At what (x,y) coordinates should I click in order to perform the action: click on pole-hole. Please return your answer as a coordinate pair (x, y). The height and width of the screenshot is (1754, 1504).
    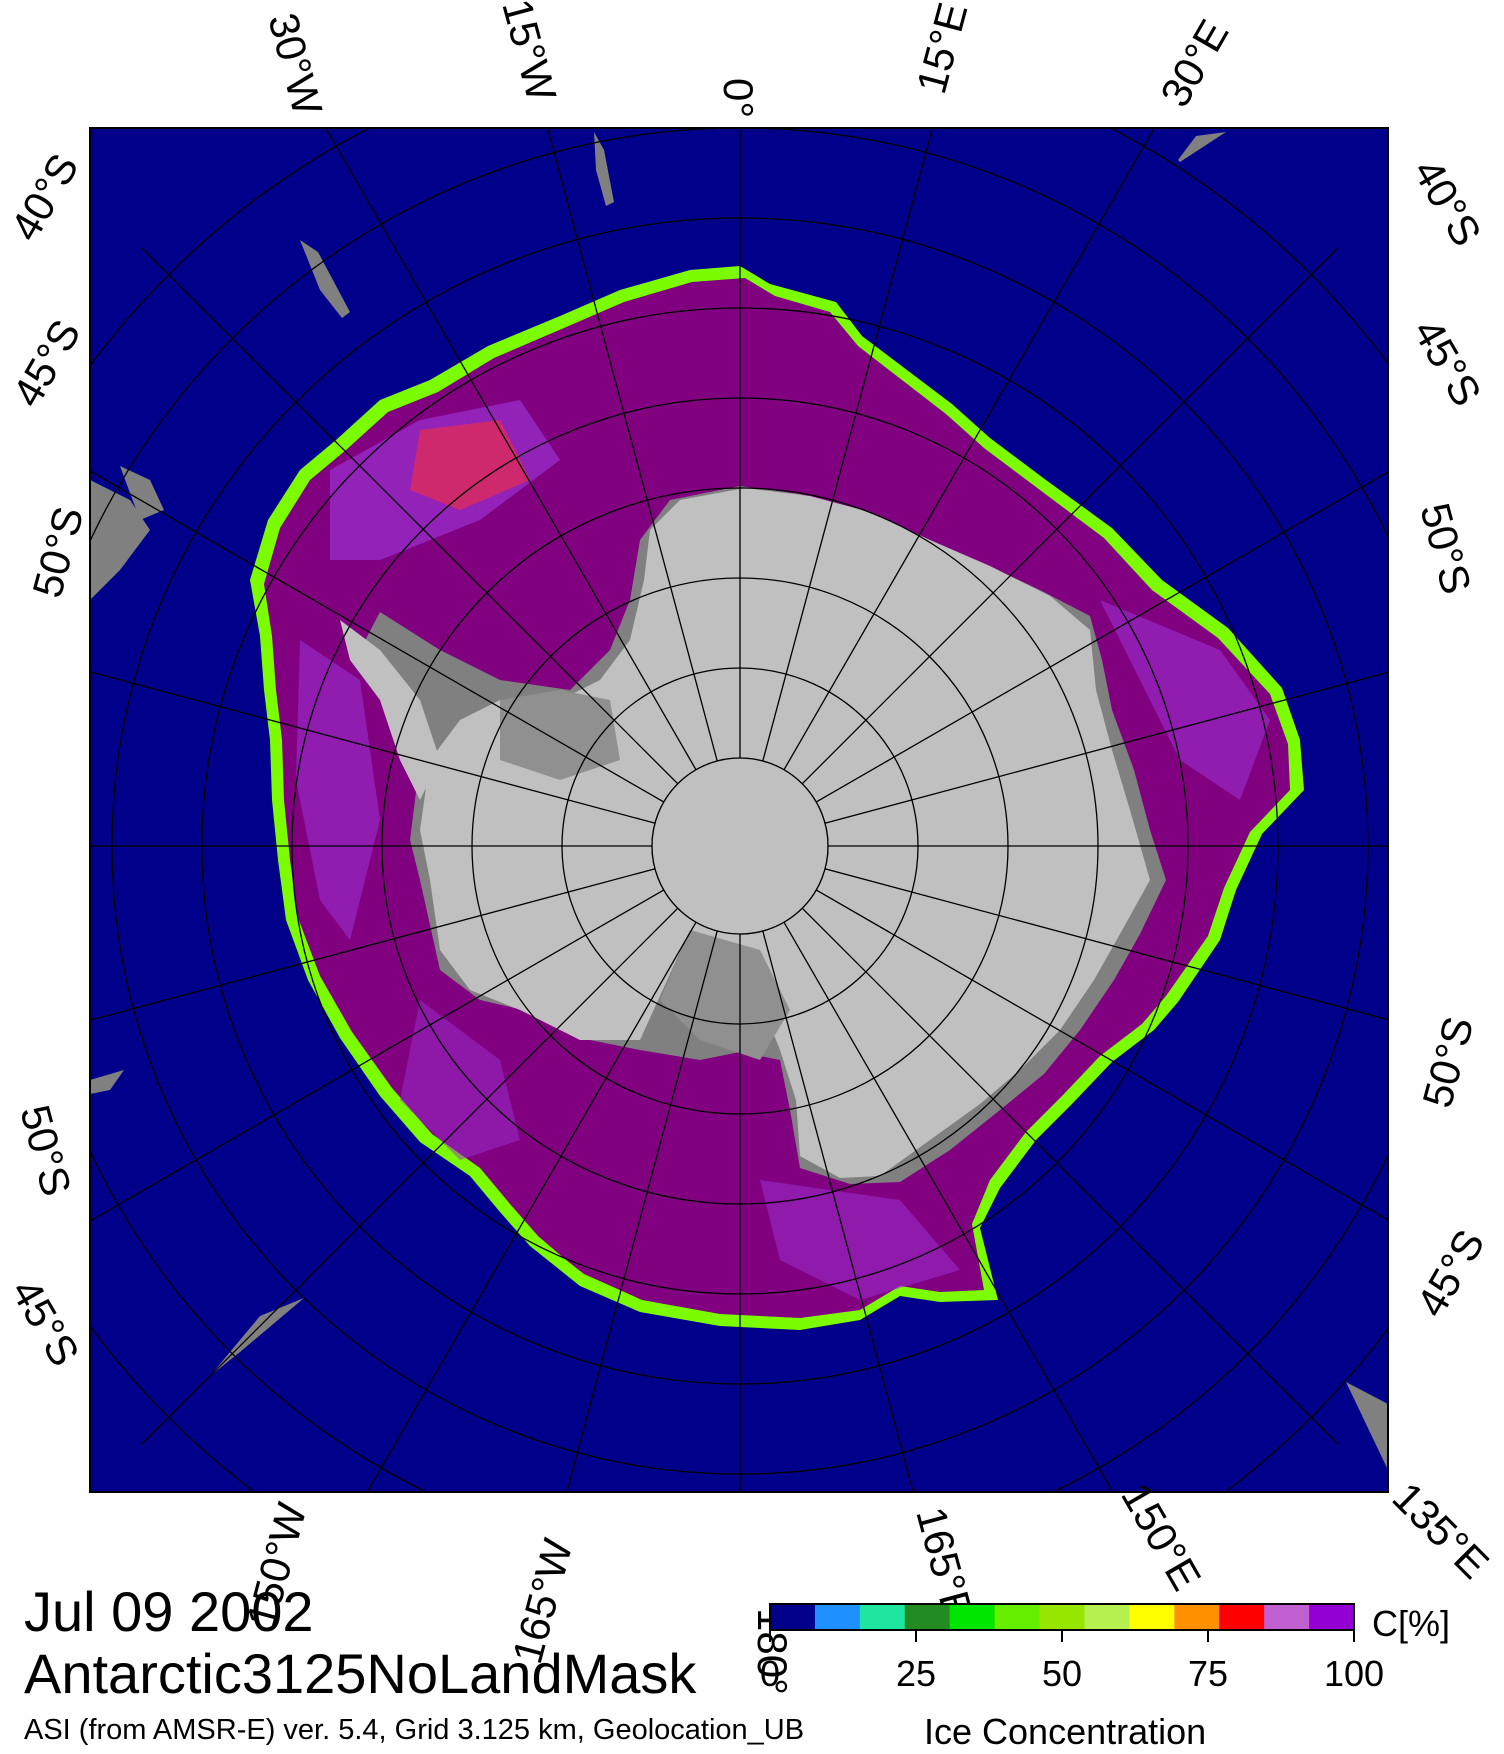
    Looking at the image, I should click on (740, 846).